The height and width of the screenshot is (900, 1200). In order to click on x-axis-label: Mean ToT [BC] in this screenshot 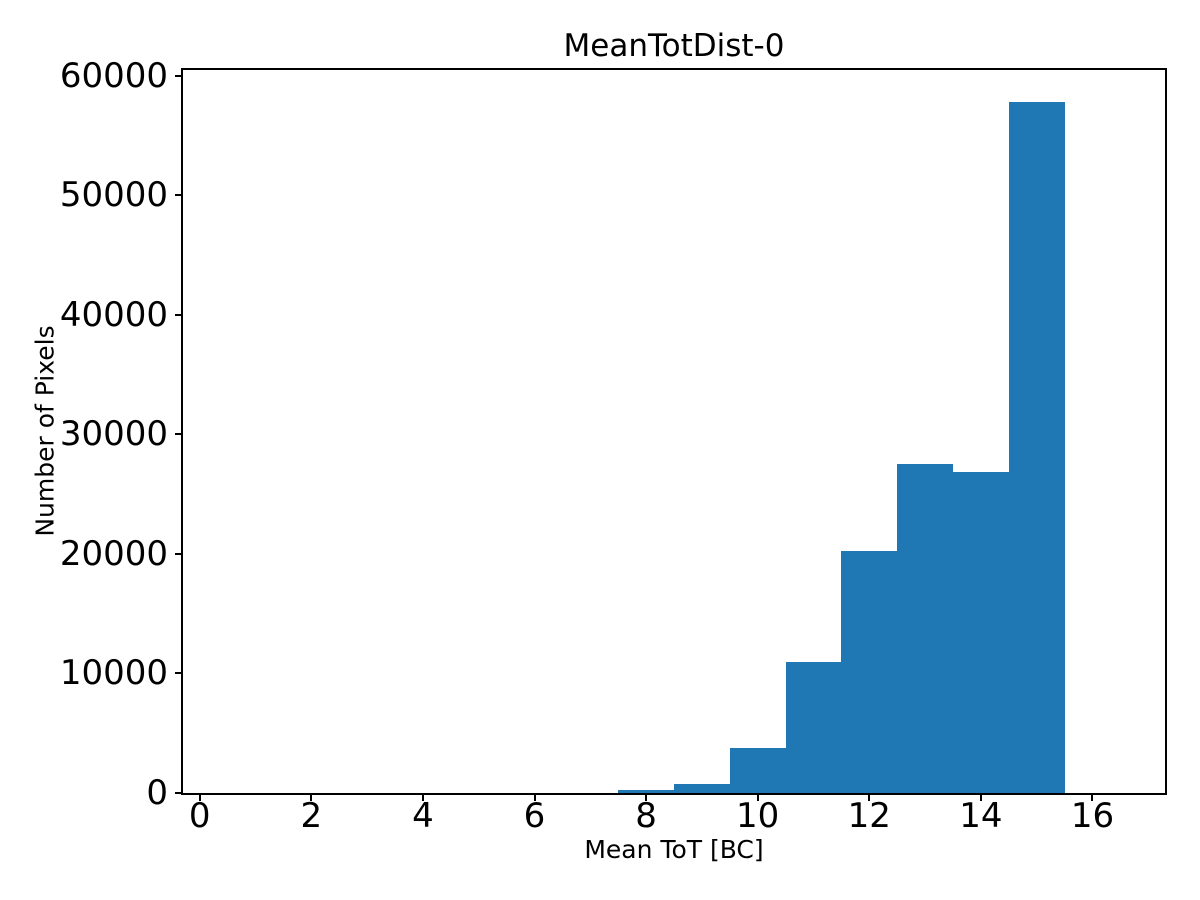, I will do `click(674, 849)`.